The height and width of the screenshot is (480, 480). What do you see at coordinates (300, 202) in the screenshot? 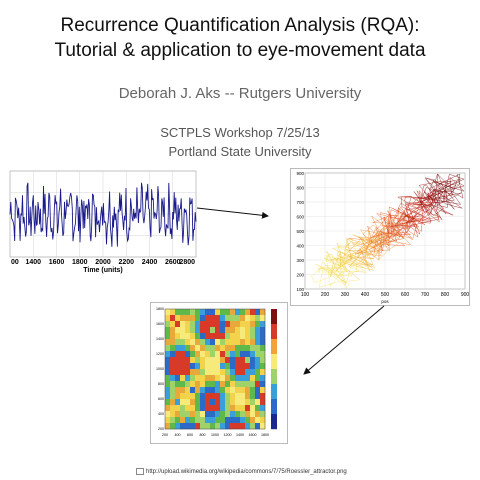
I see `y-tick-label: 700` at bounding box center [300, 202].